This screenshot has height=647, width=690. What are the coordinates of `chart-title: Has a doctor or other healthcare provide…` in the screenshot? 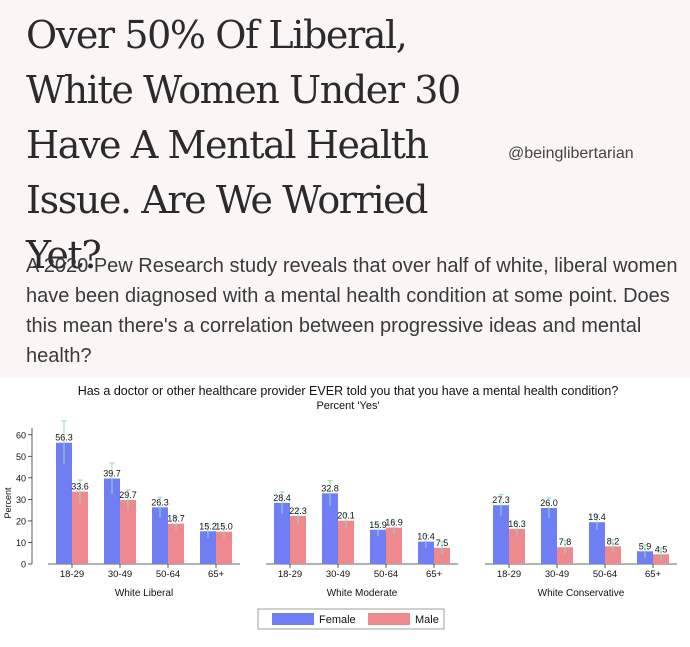 It's located at (348, 391).